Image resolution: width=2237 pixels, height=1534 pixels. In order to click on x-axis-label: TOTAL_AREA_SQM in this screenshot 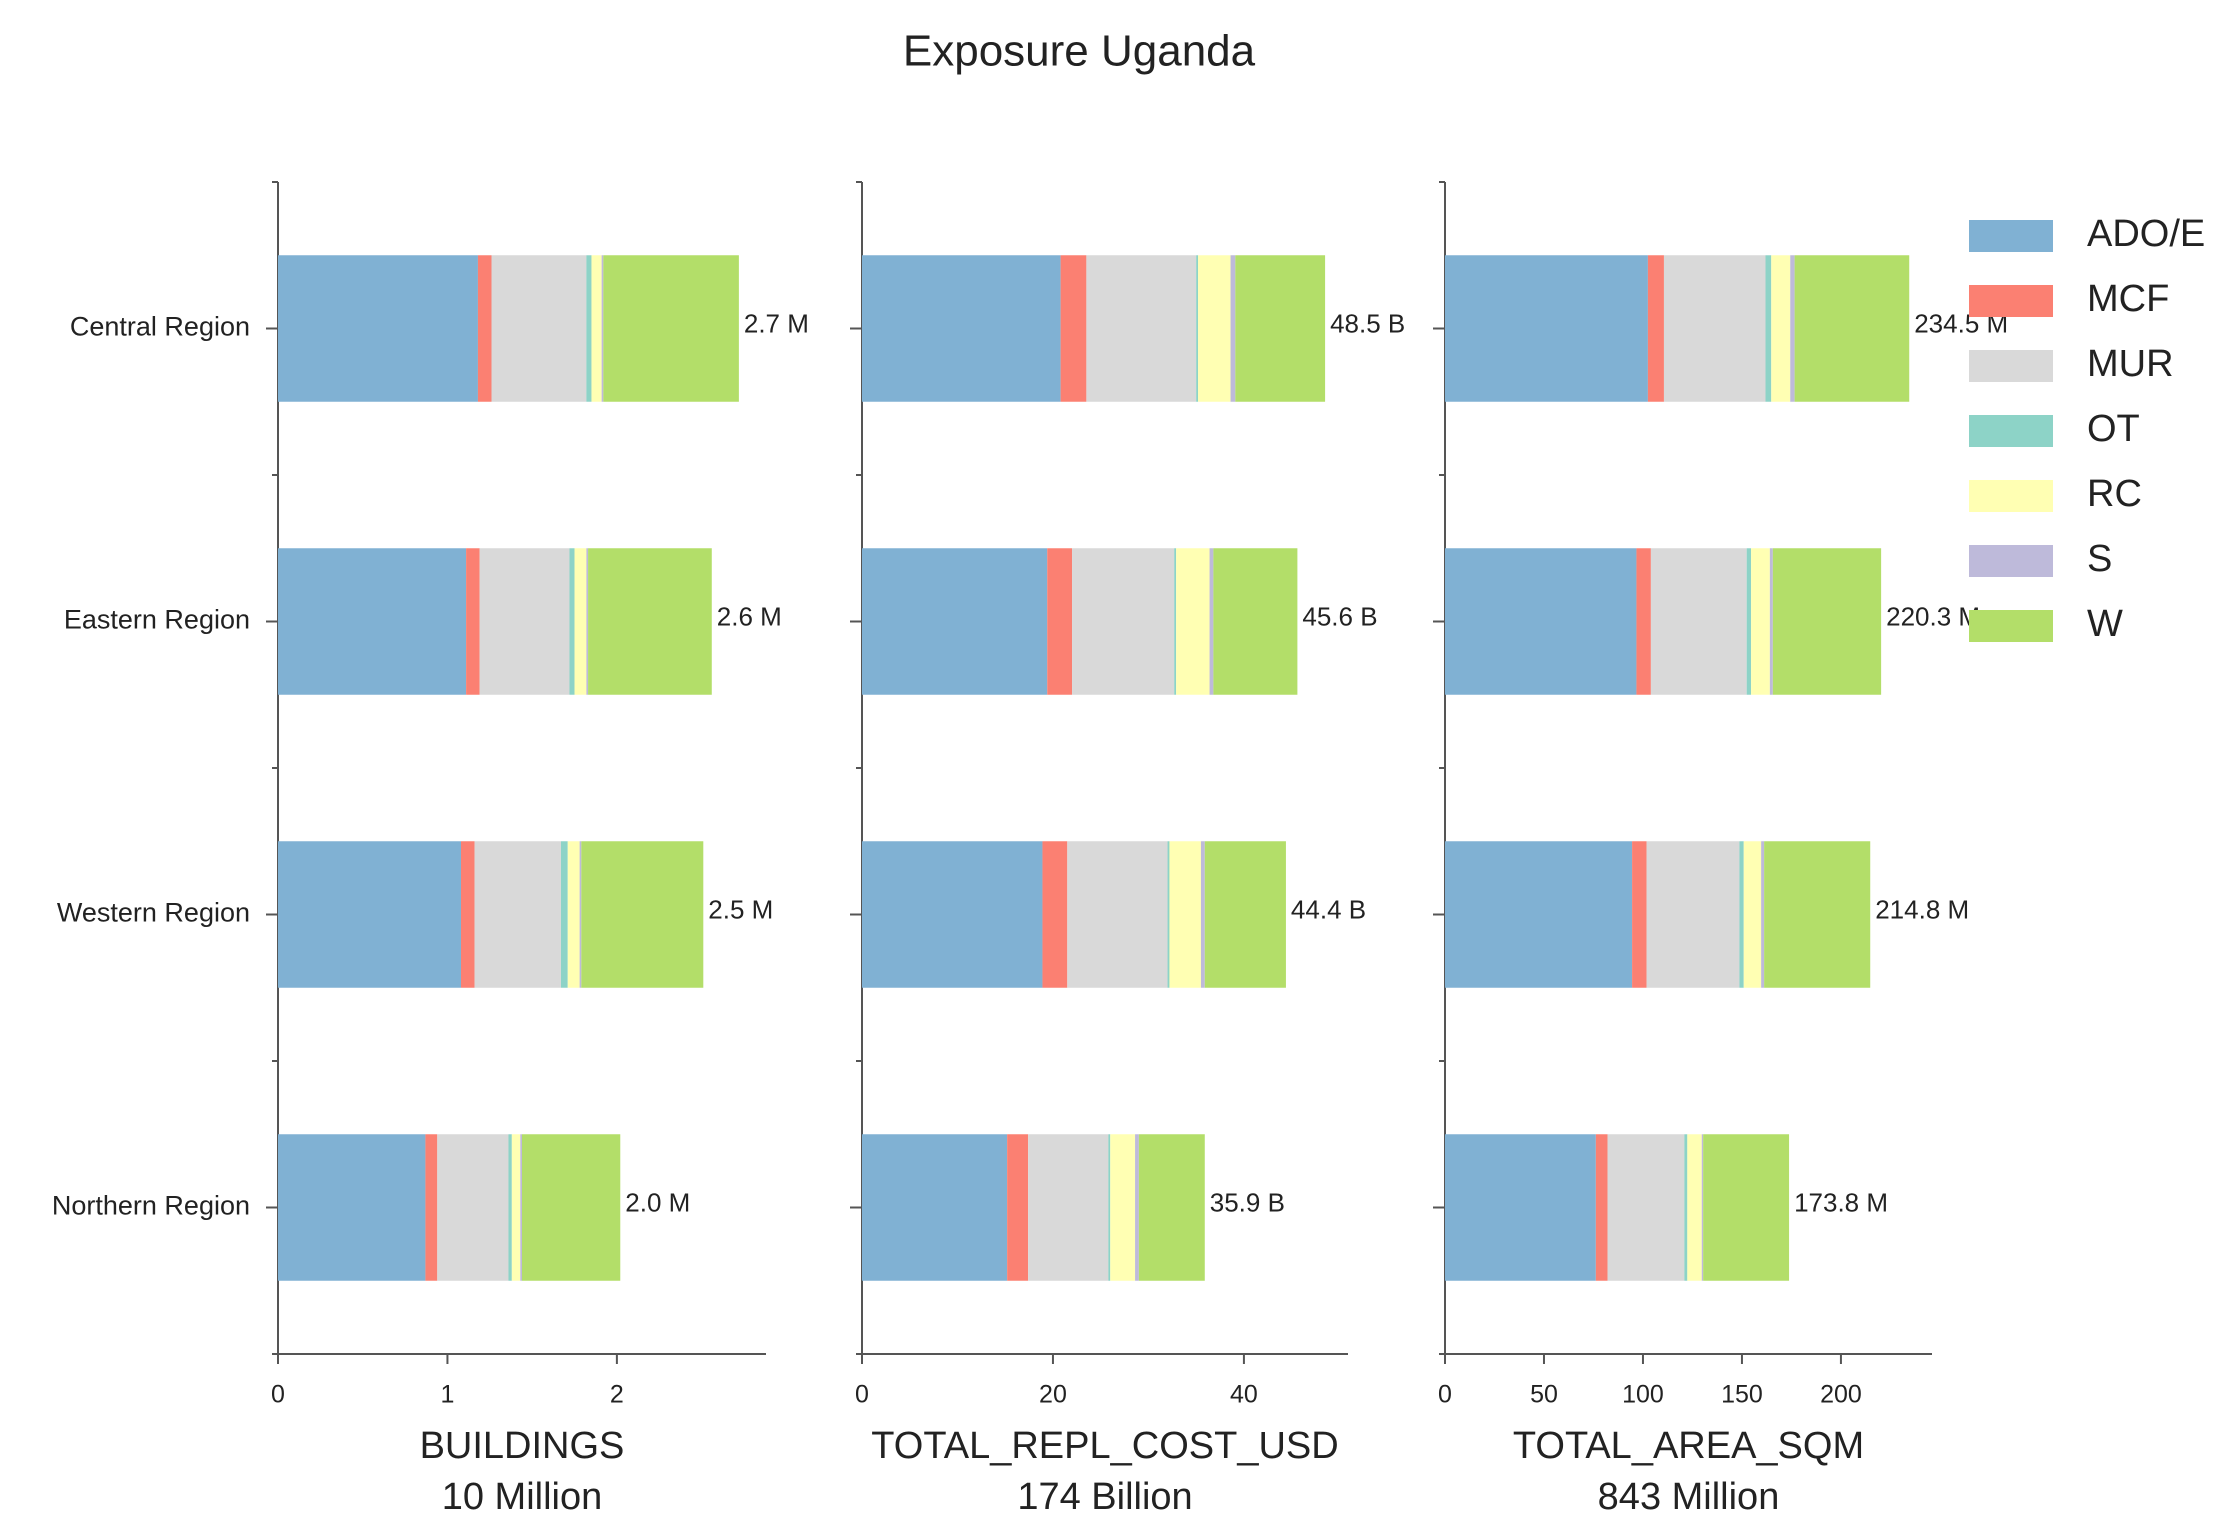, I will do `click(1688, 1446)`.